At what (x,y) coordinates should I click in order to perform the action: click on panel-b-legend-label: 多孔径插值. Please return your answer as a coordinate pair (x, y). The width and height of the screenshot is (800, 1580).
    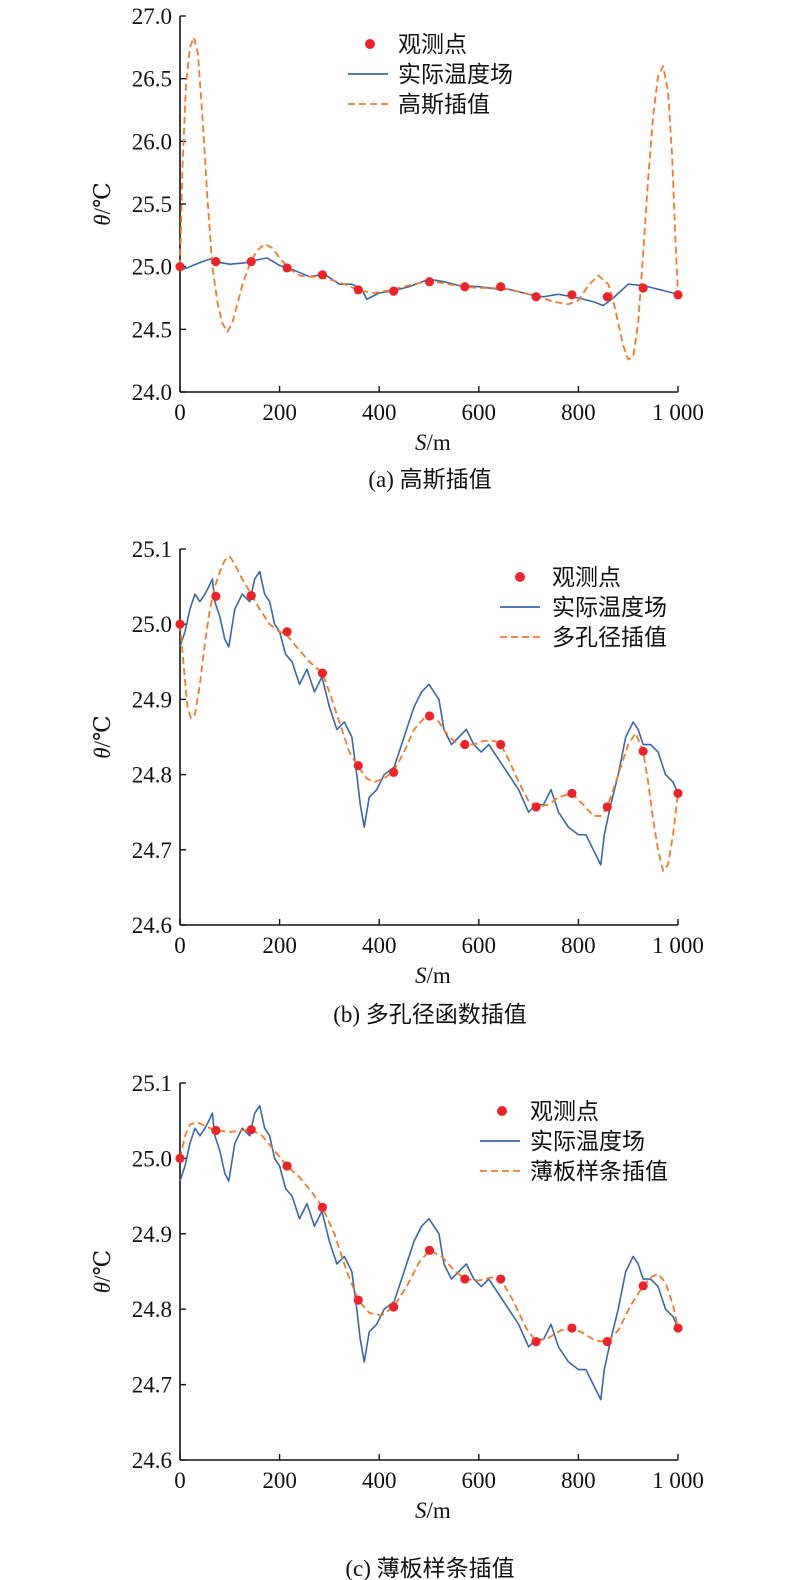
    Looking at the image, I should click on (609, 637).